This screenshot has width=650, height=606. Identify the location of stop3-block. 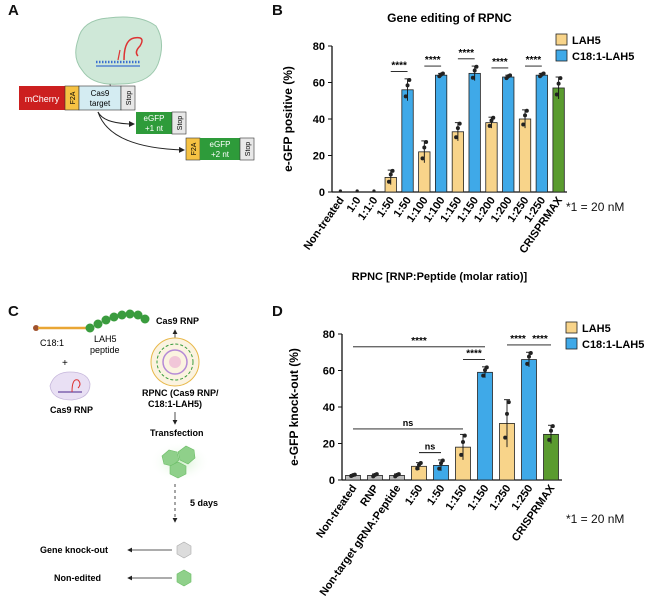
(247, 149).